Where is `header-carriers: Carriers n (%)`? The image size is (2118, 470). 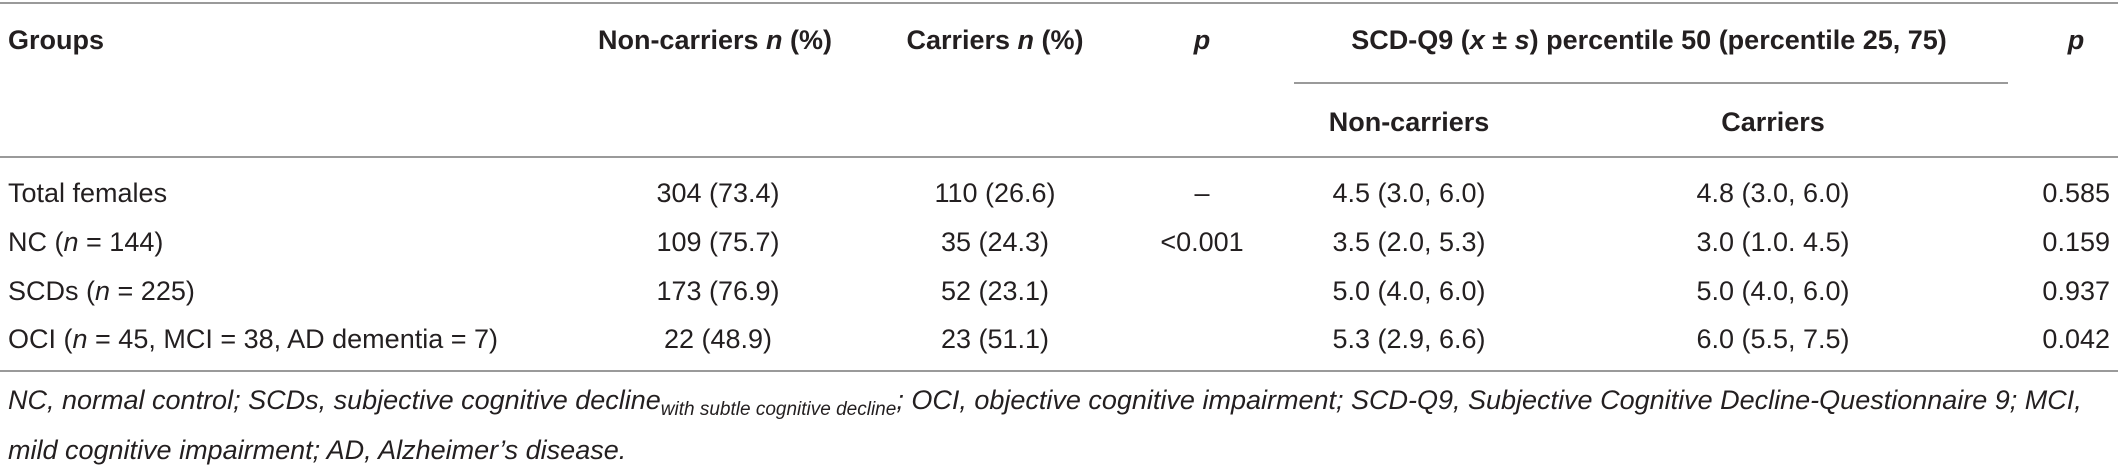
header-carriers: Carriers n (%) is located at coordinates (994, 40).